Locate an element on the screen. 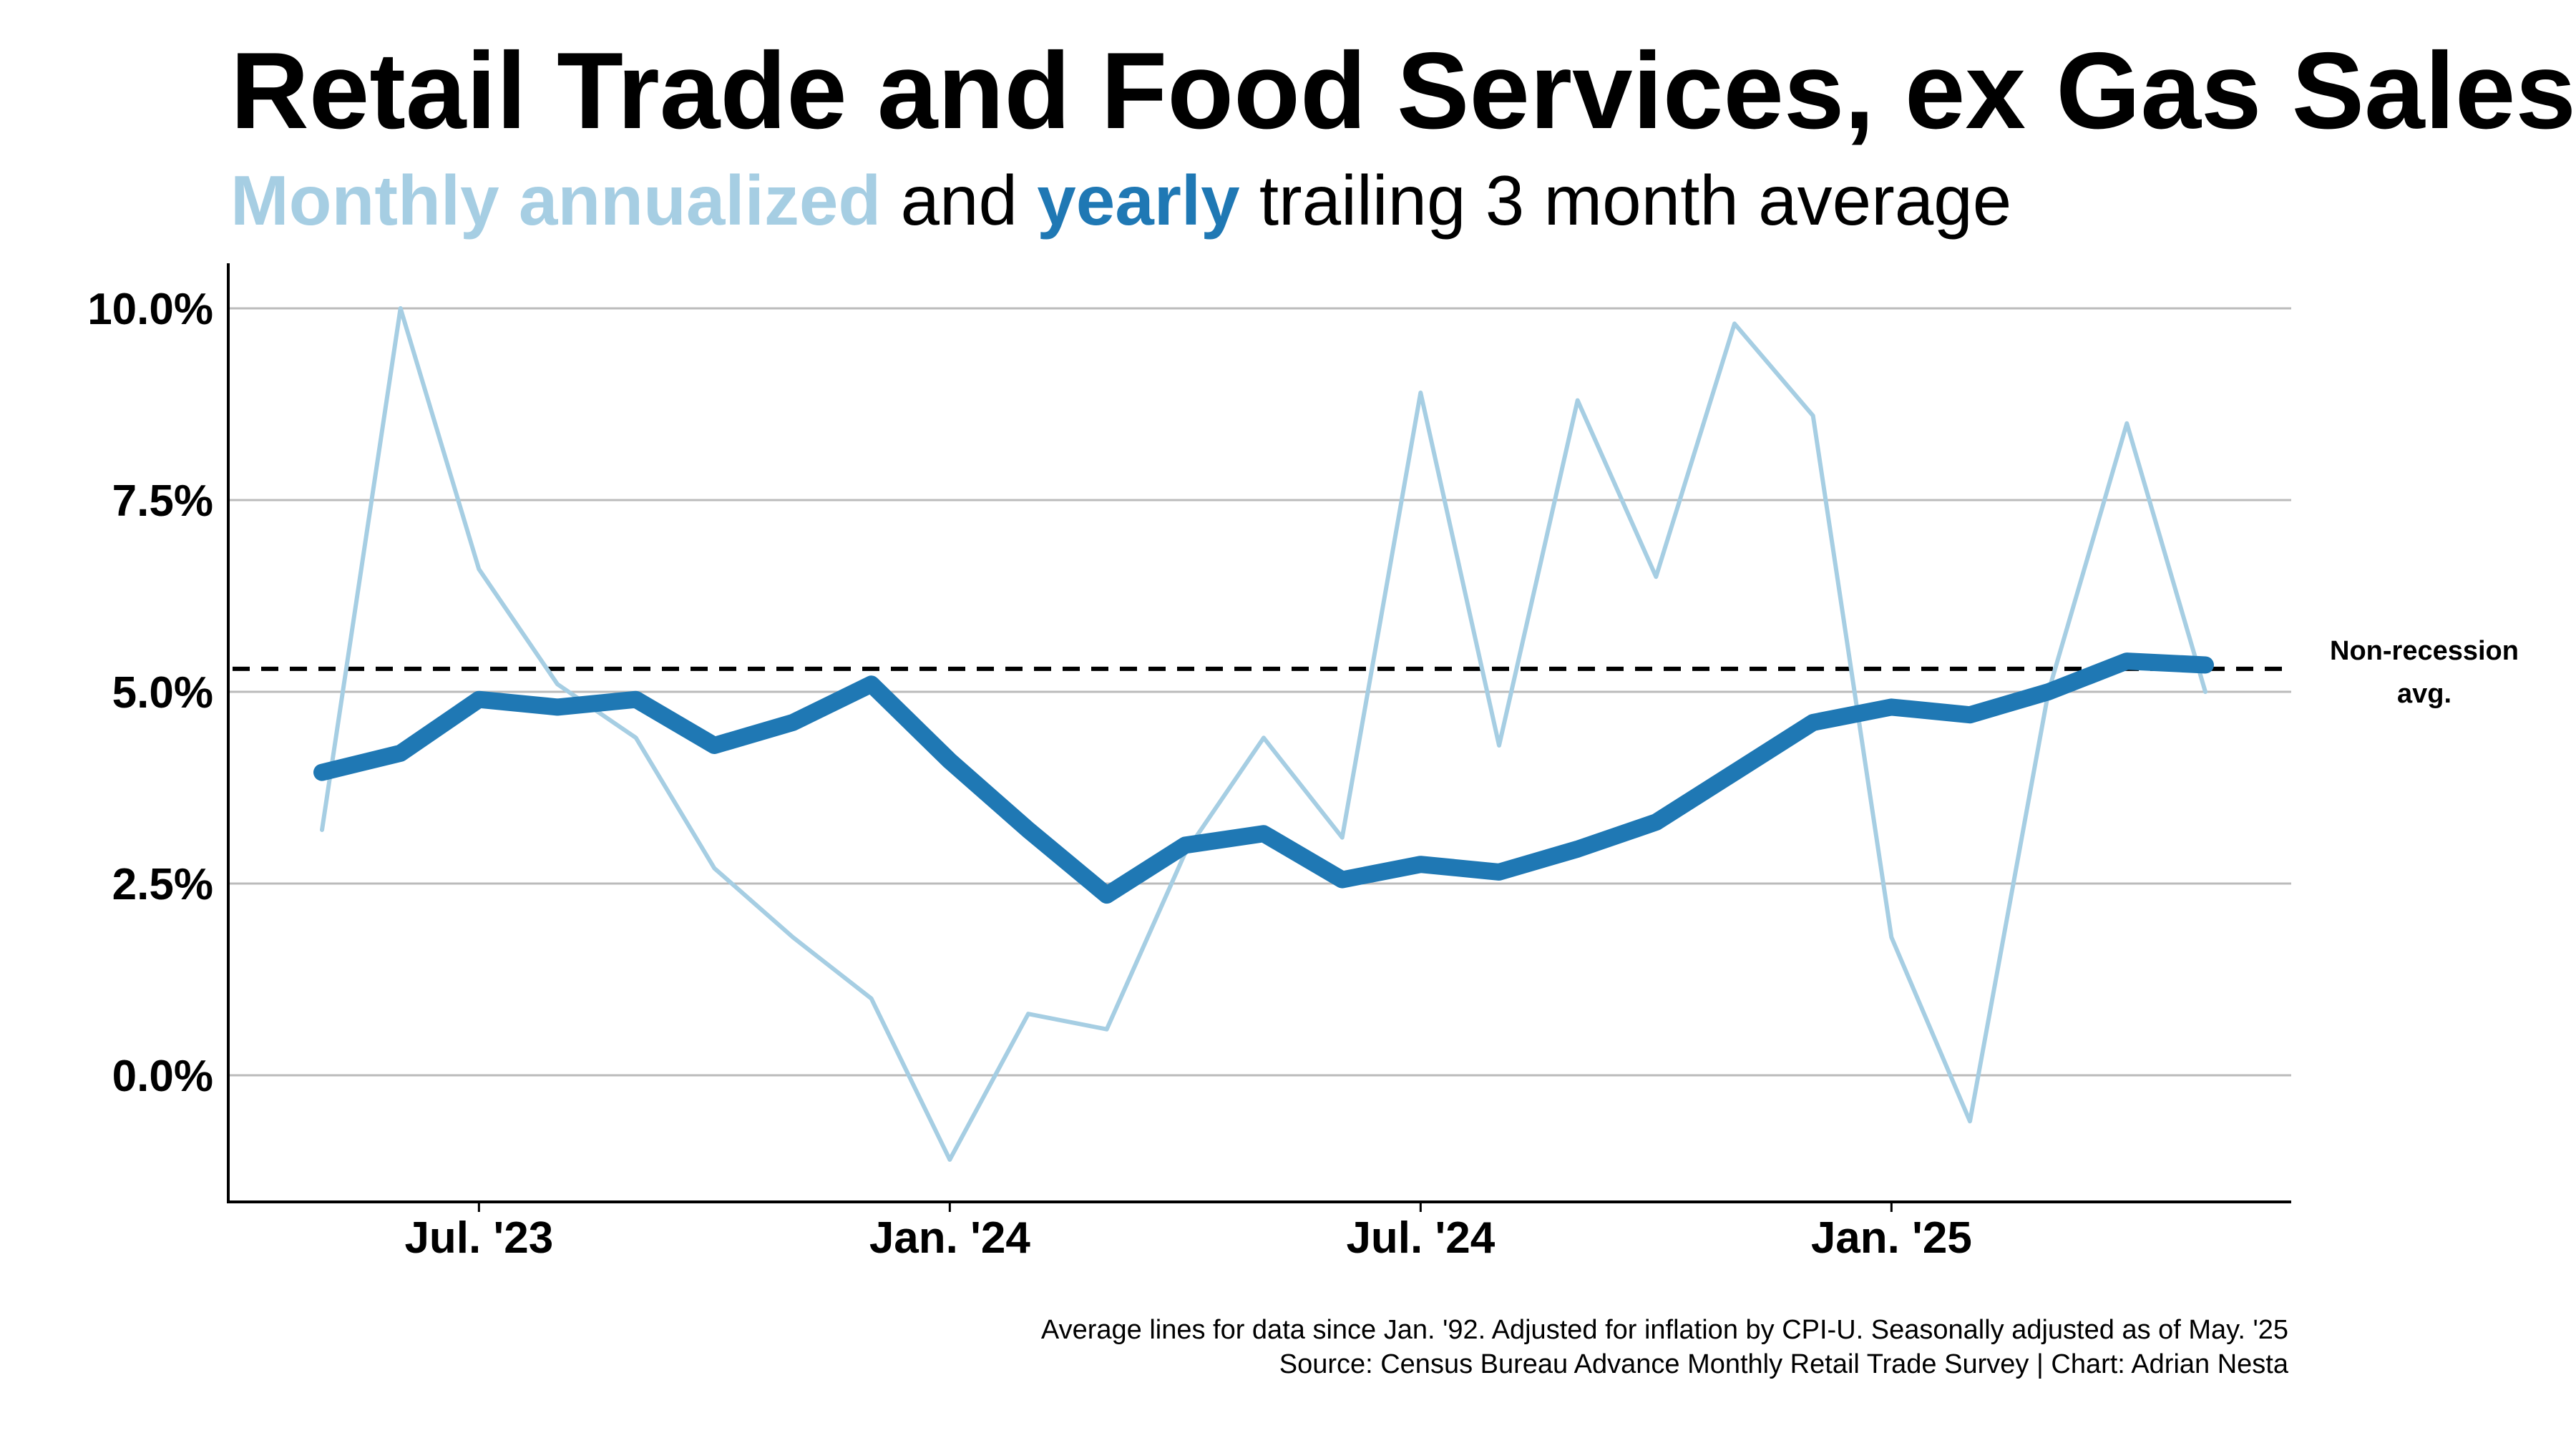  x-tick-label-1: Jan. '24 is located at coordinates (950, 1238).